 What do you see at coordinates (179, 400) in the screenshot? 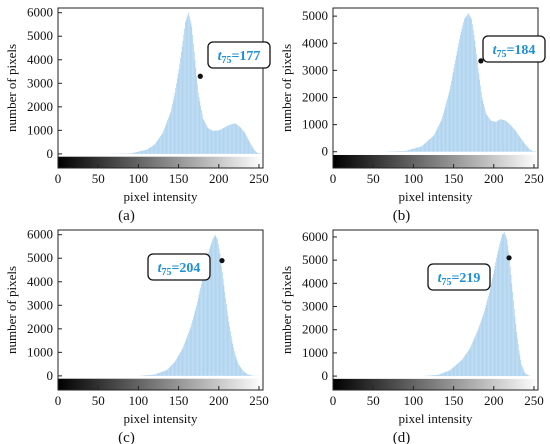
I see `x-tick-label: 150` at bounding box center [179, 400].